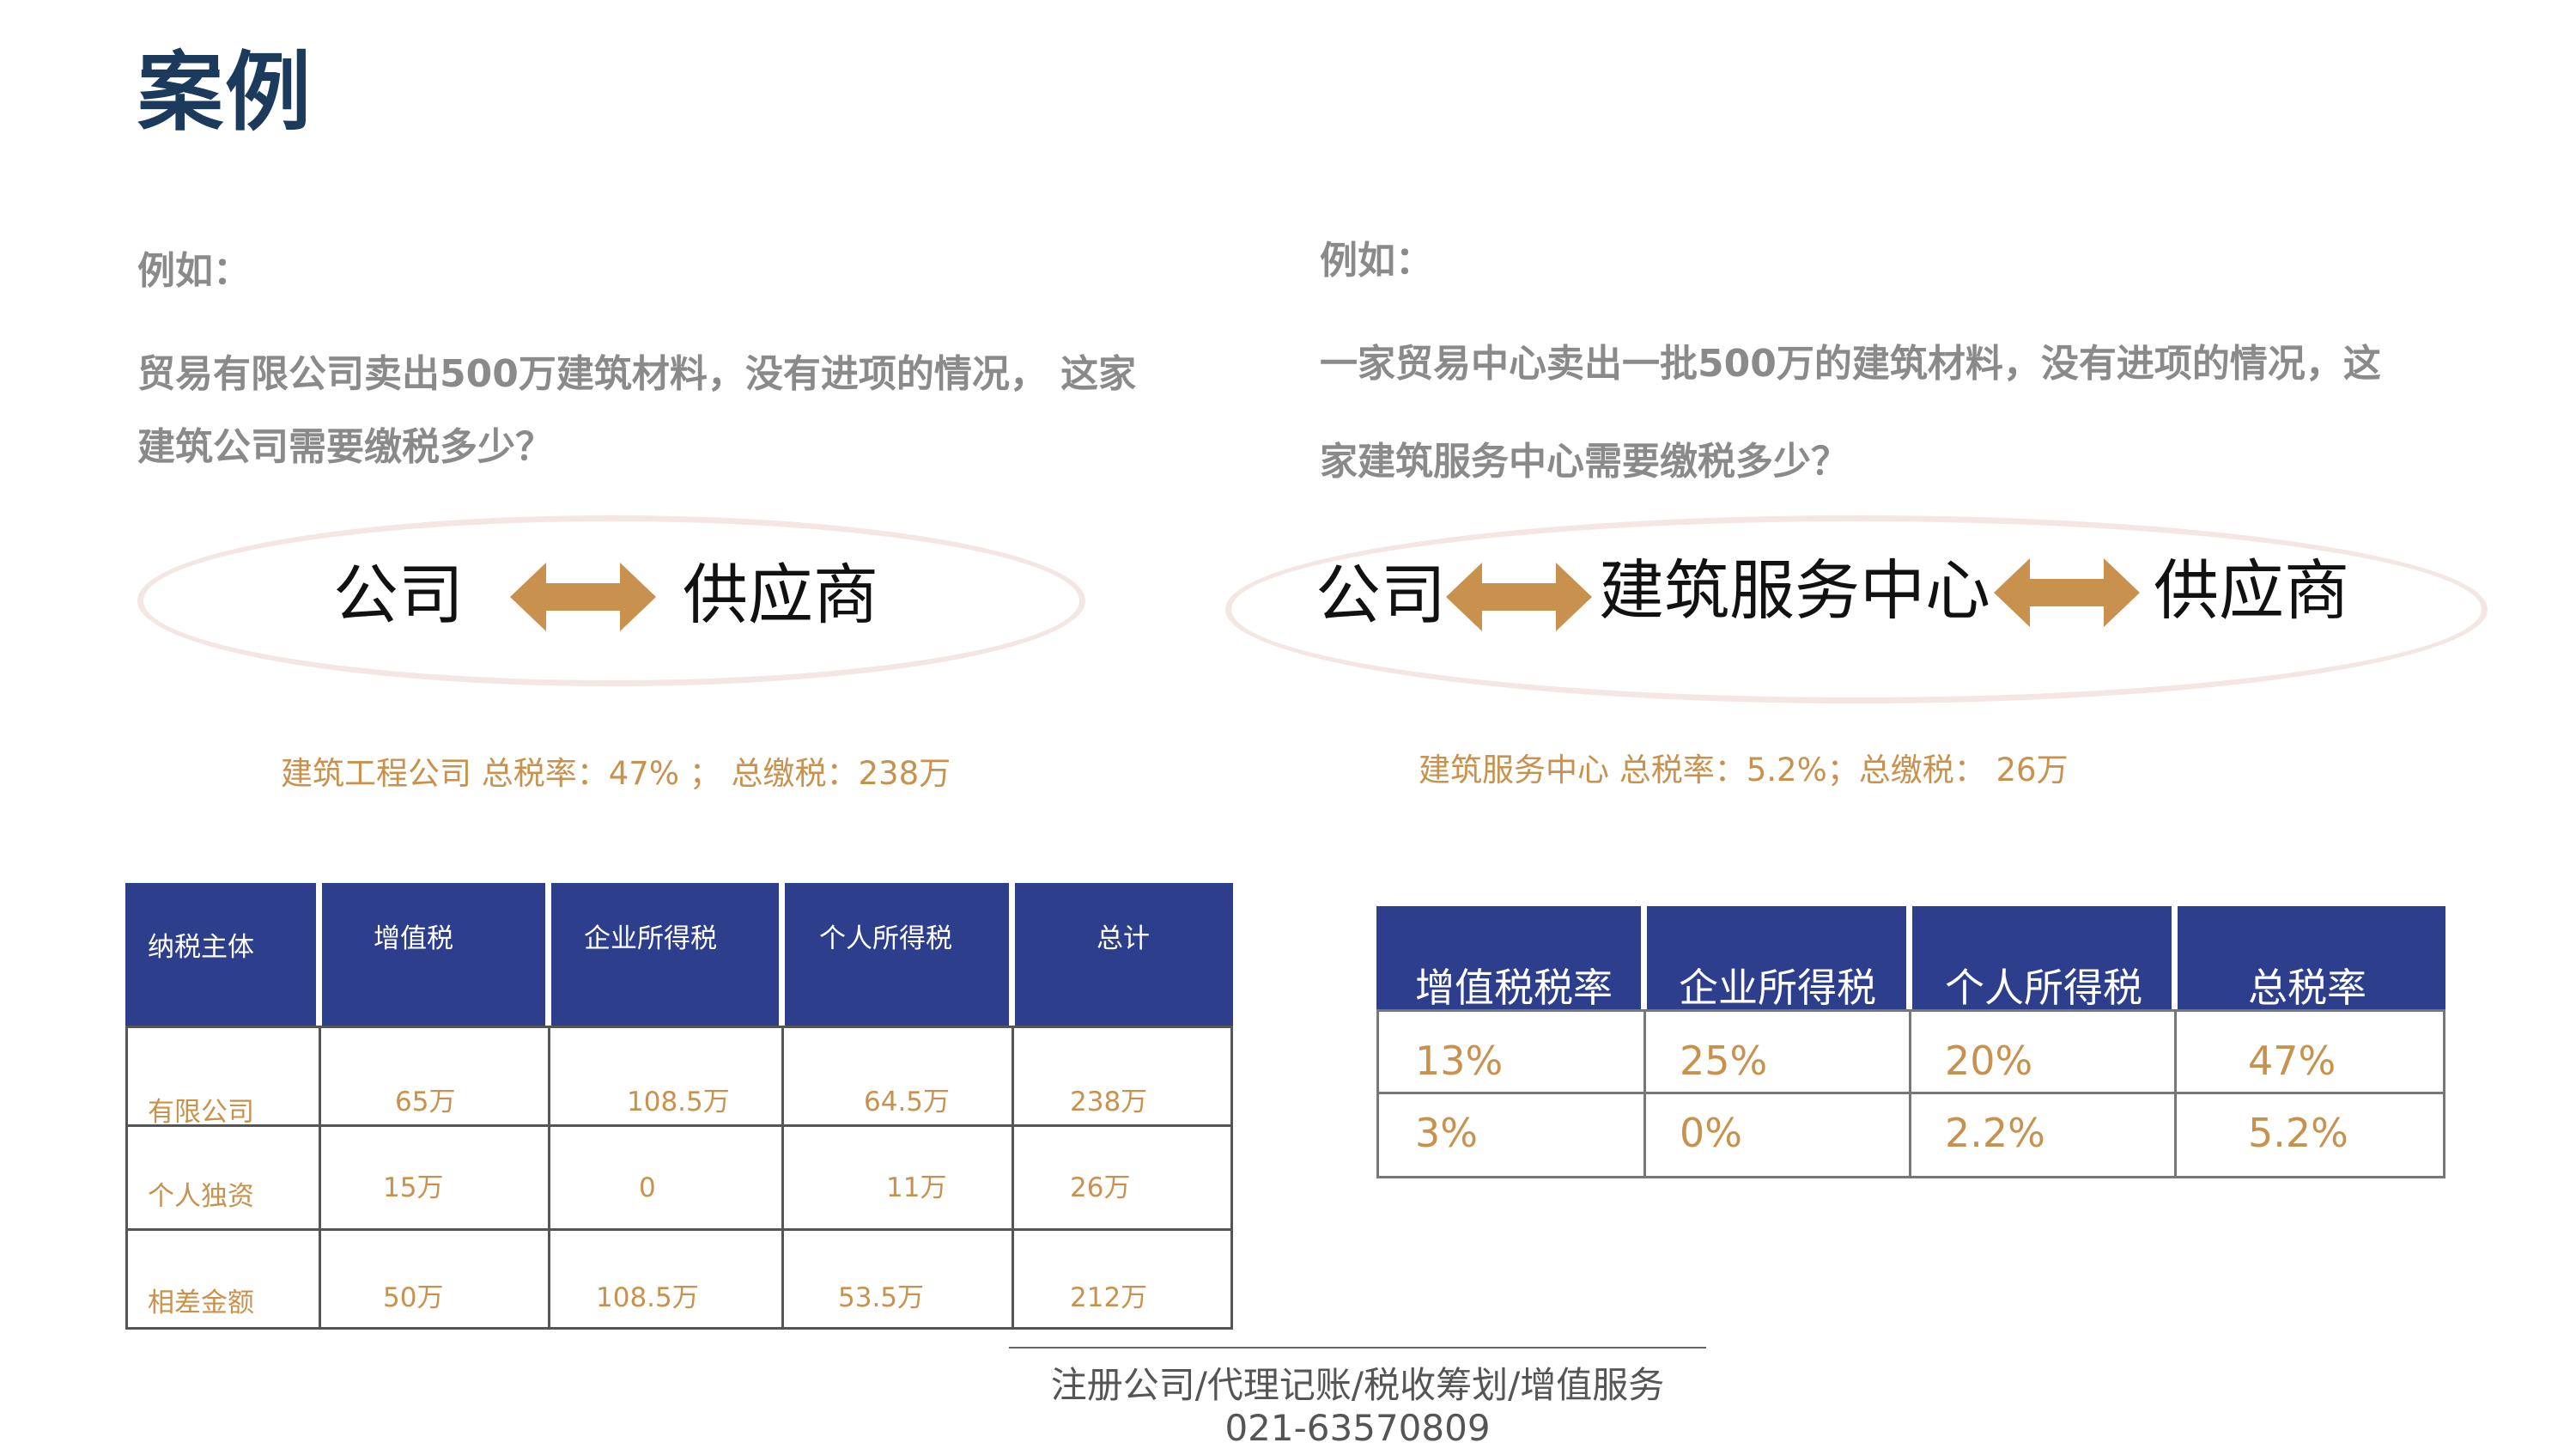  What do you see at coordinates (907, 1102) in the screenshot?
I see `table-cell: 64.5万` at bounding box center [907, 1102].